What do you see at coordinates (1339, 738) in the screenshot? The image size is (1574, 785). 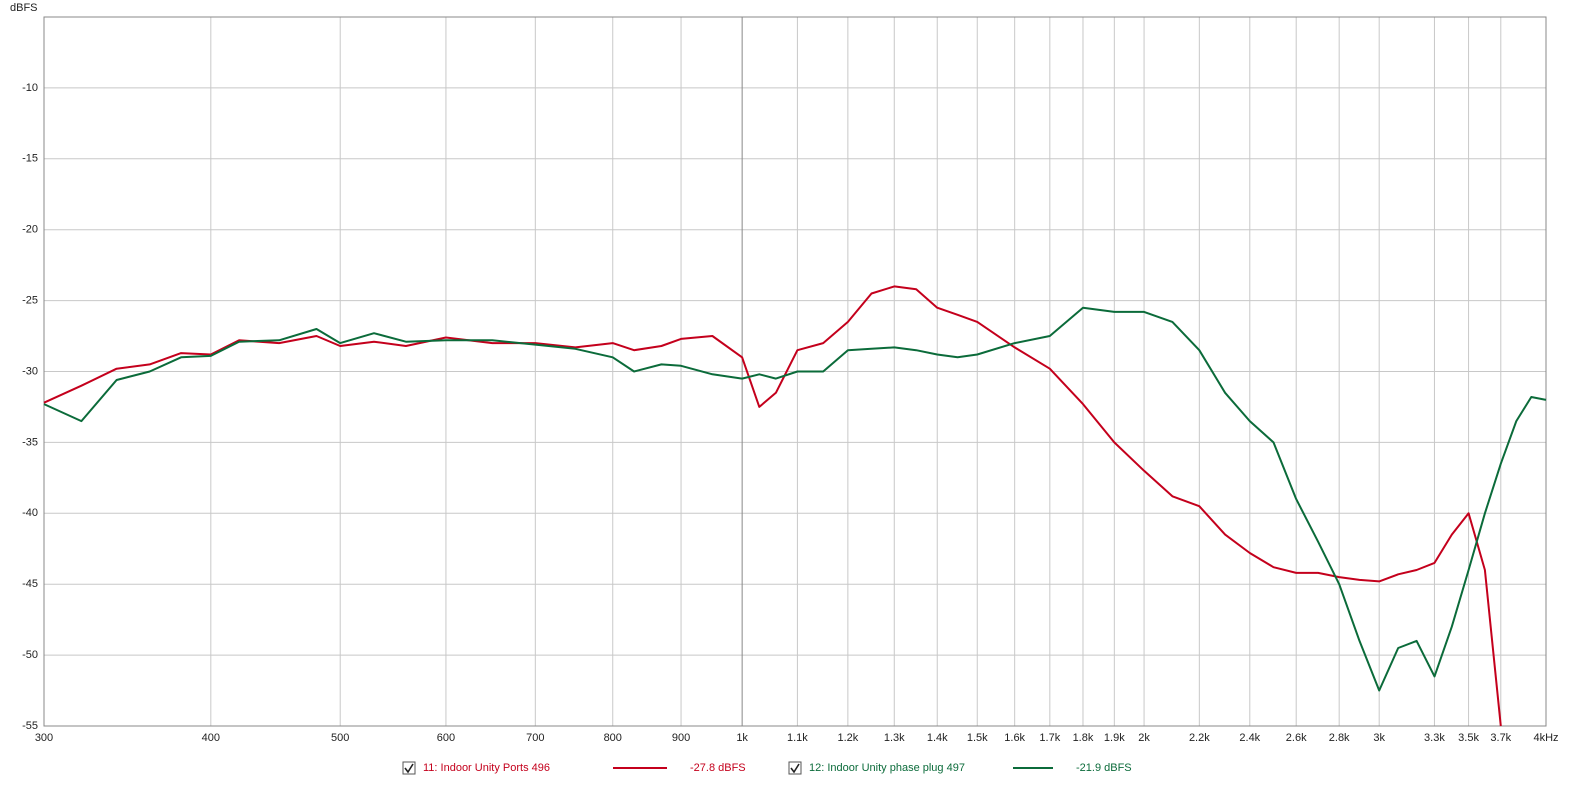 I see `x-tick-label: 2.8k` at bounding box center [1339, 738].